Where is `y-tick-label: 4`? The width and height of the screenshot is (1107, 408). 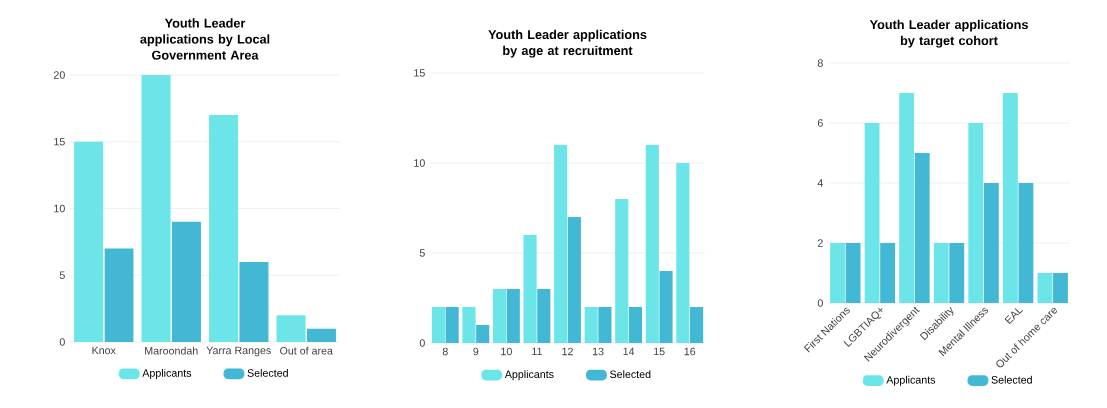
y-tick-label: 4 is located at coordinates (820, 183).